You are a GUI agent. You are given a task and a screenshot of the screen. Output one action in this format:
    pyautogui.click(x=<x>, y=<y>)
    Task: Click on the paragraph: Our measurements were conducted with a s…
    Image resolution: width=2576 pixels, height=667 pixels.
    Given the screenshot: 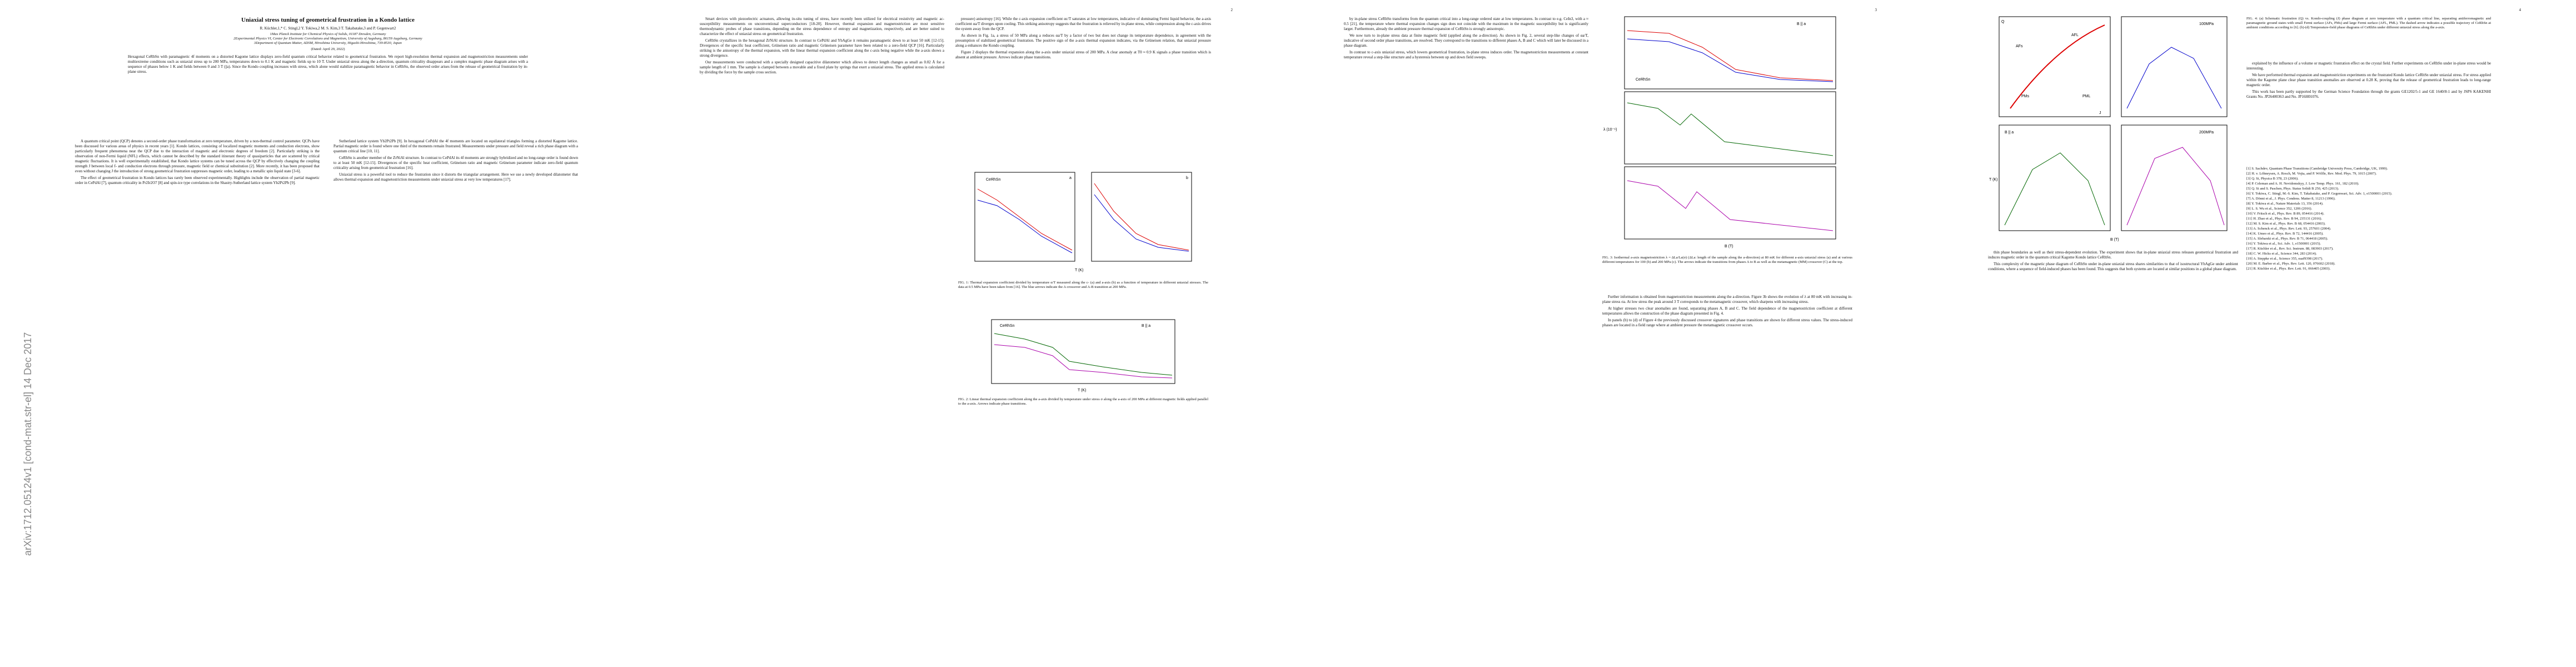 What is the action you would take?
    pyautogui.click(x=822, y=67)
    